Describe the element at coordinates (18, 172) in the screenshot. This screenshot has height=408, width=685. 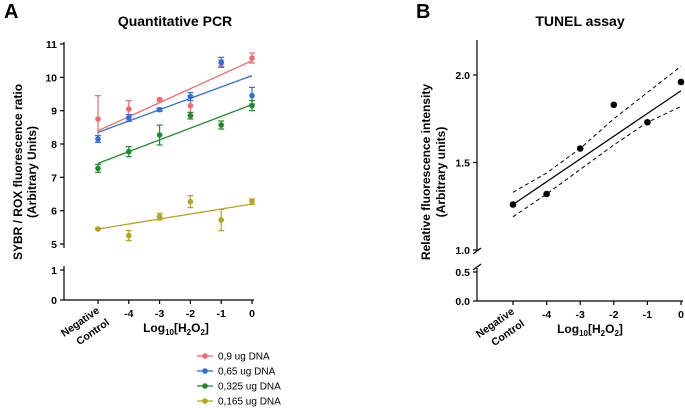
I see `y-axis-label: SYBR / ROX fluorescence ratio` at that location.